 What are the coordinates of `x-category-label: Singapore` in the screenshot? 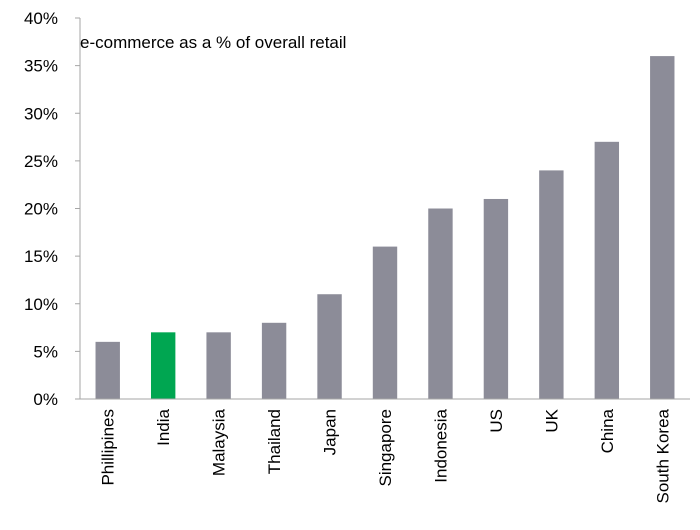 It's located at (385, 448).